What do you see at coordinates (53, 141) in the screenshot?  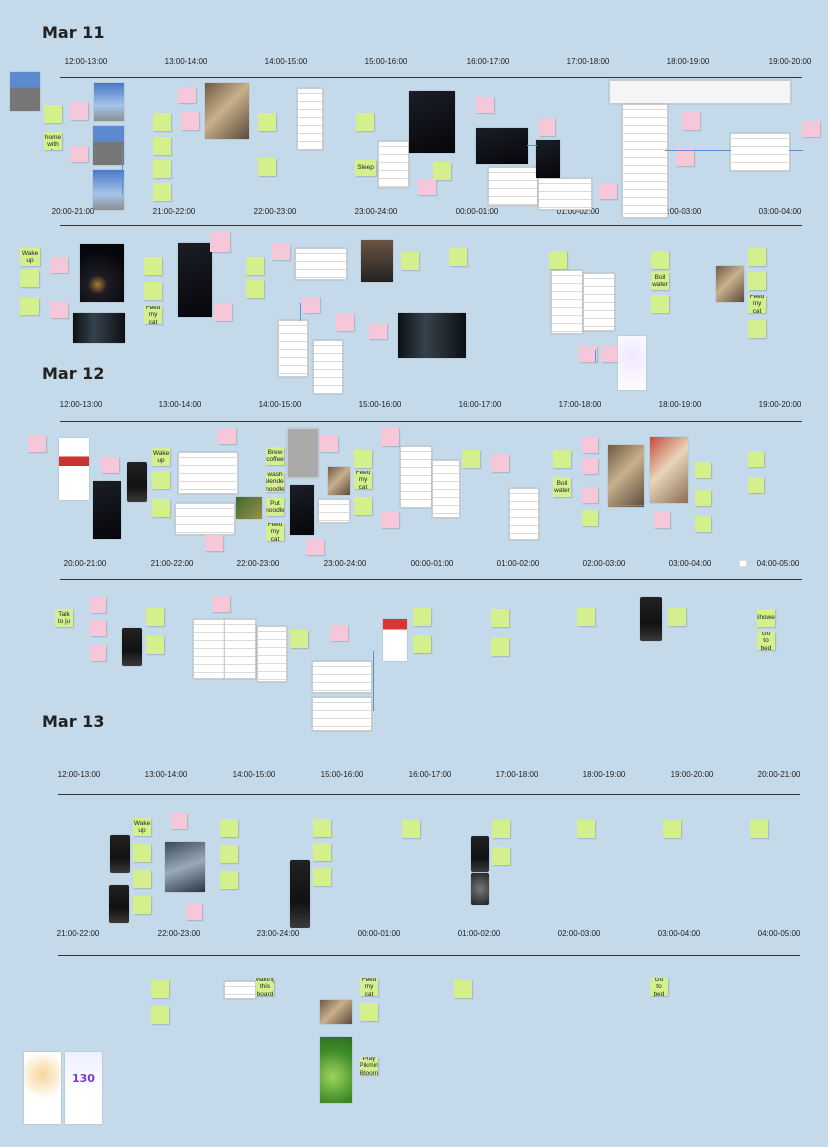 I see `sticky-note-drive-home: Drive home with Ju` at bounding box center [53, 141].